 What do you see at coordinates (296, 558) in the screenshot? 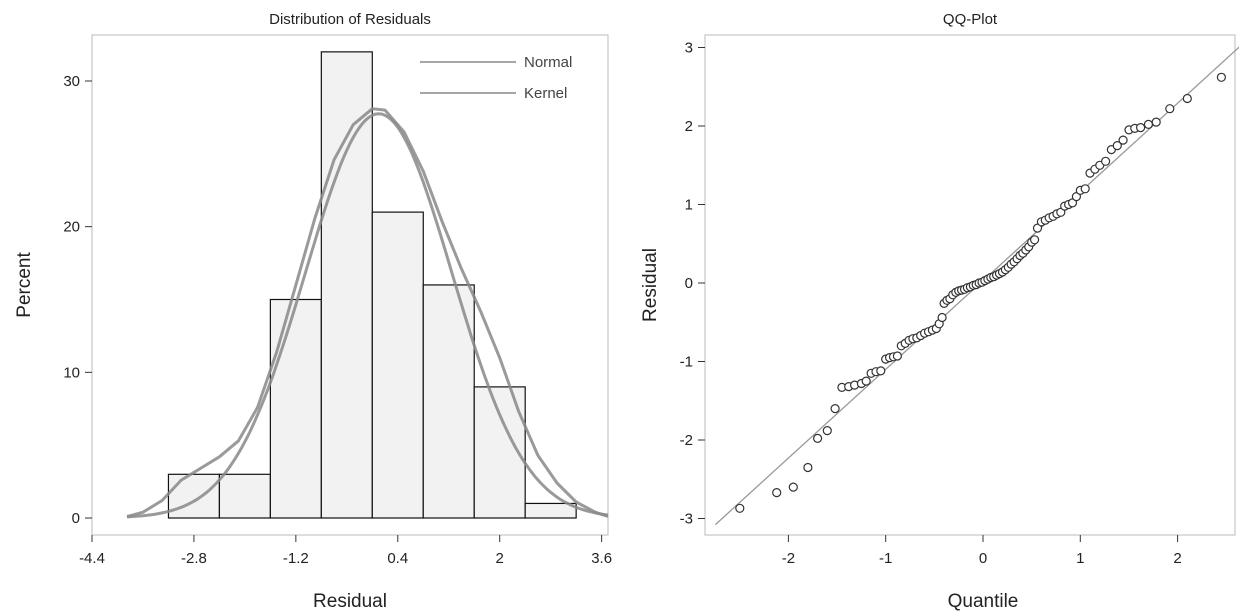
I see `histogram-x-tick-label: -1.2` at bounding box center [296, 558].